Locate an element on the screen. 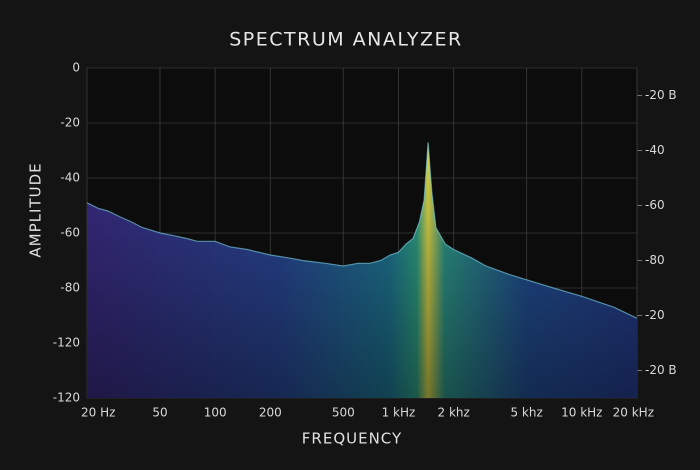 Image resolution: width=700 pixels, height=470 pixels. y-tick-label: -80 is located at coordinates (70, 288).